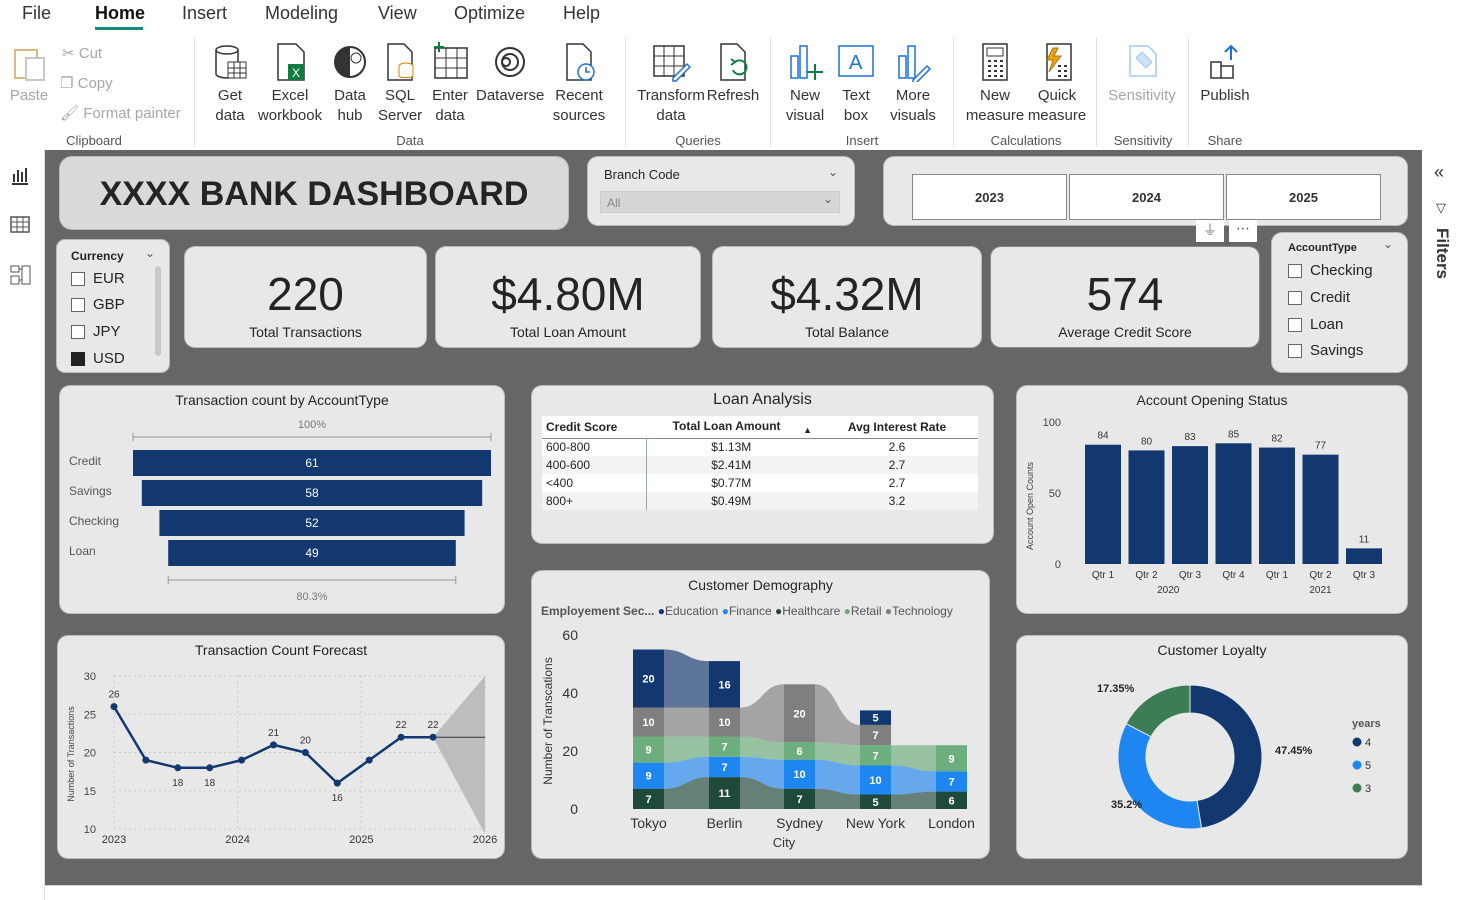 The image size is (1462, 900). What do you see at coordinates (913, 84) in the screenshot?
I see `more-visuals-button: More visuals` at bounding box center [913, 84].